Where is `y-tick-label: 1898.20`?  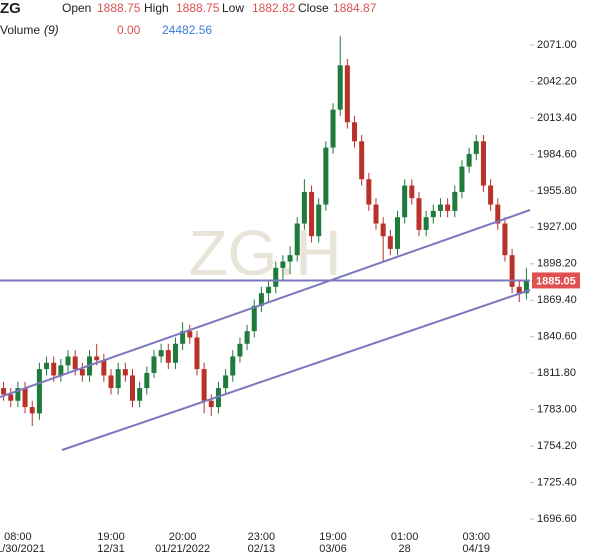 y-tick-label: 1898.20 is located at coordinates (557, 264).